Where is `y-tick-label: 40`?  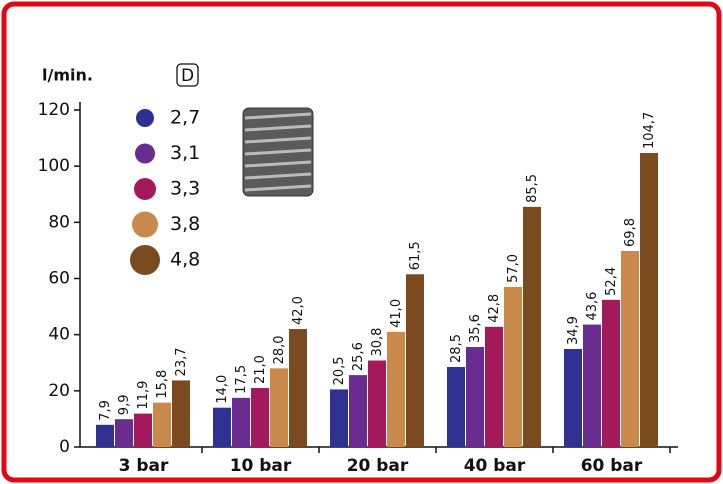 y-tick-label: 40 is located at coordinates (59, 335).